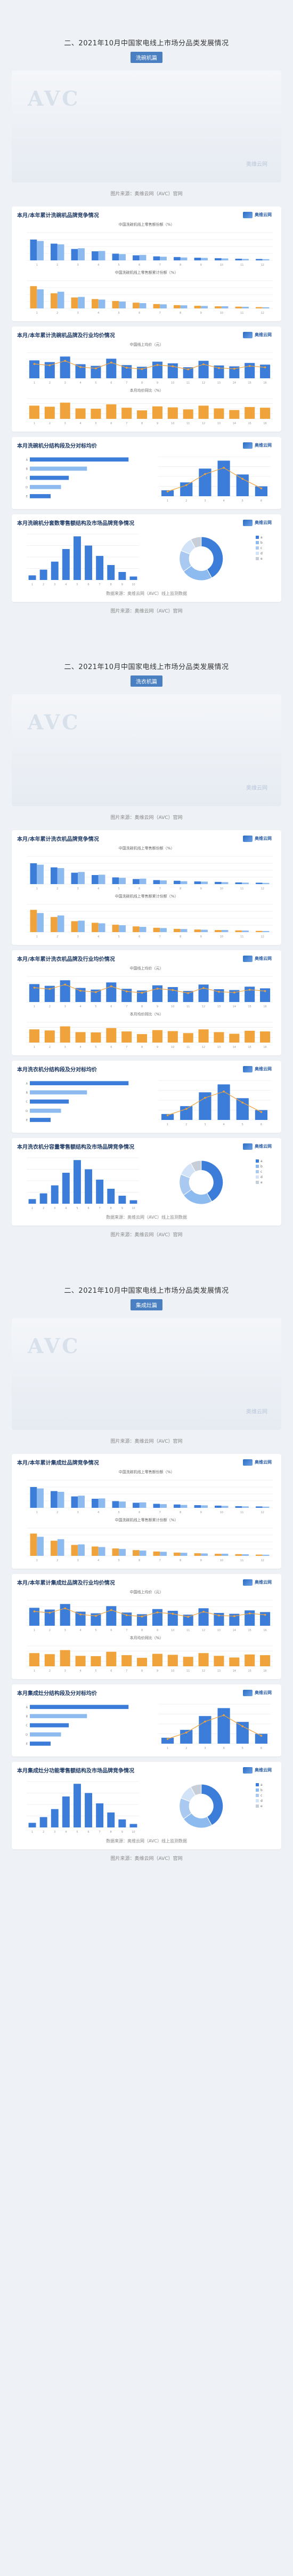 This screenshot has height=2576, width=293. Describe the element at coordinates (58, 1463) in the screenshot. I see `card-title: 本月/本年累计集成灶品牌竞争情况` at that location.